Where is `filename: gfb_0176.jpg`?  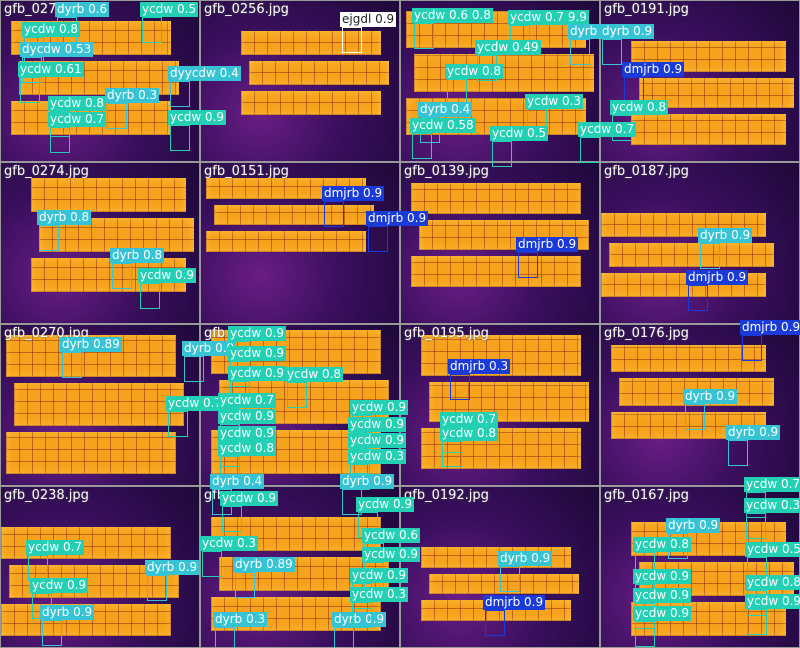 filename: gfb_0176.jpg is located at coordinates (646, 333).